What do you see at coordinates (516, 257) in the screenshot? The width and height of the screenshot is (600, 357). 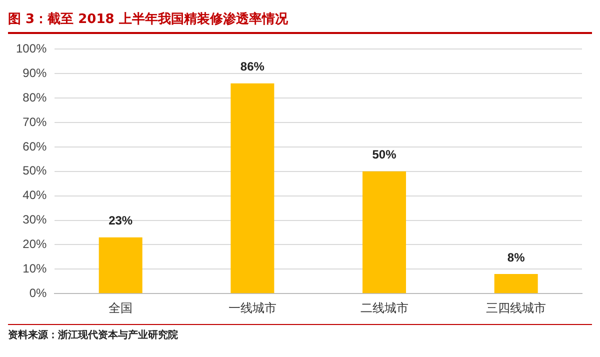 I see `data-label: 8%` at bounding box center [516, 257].